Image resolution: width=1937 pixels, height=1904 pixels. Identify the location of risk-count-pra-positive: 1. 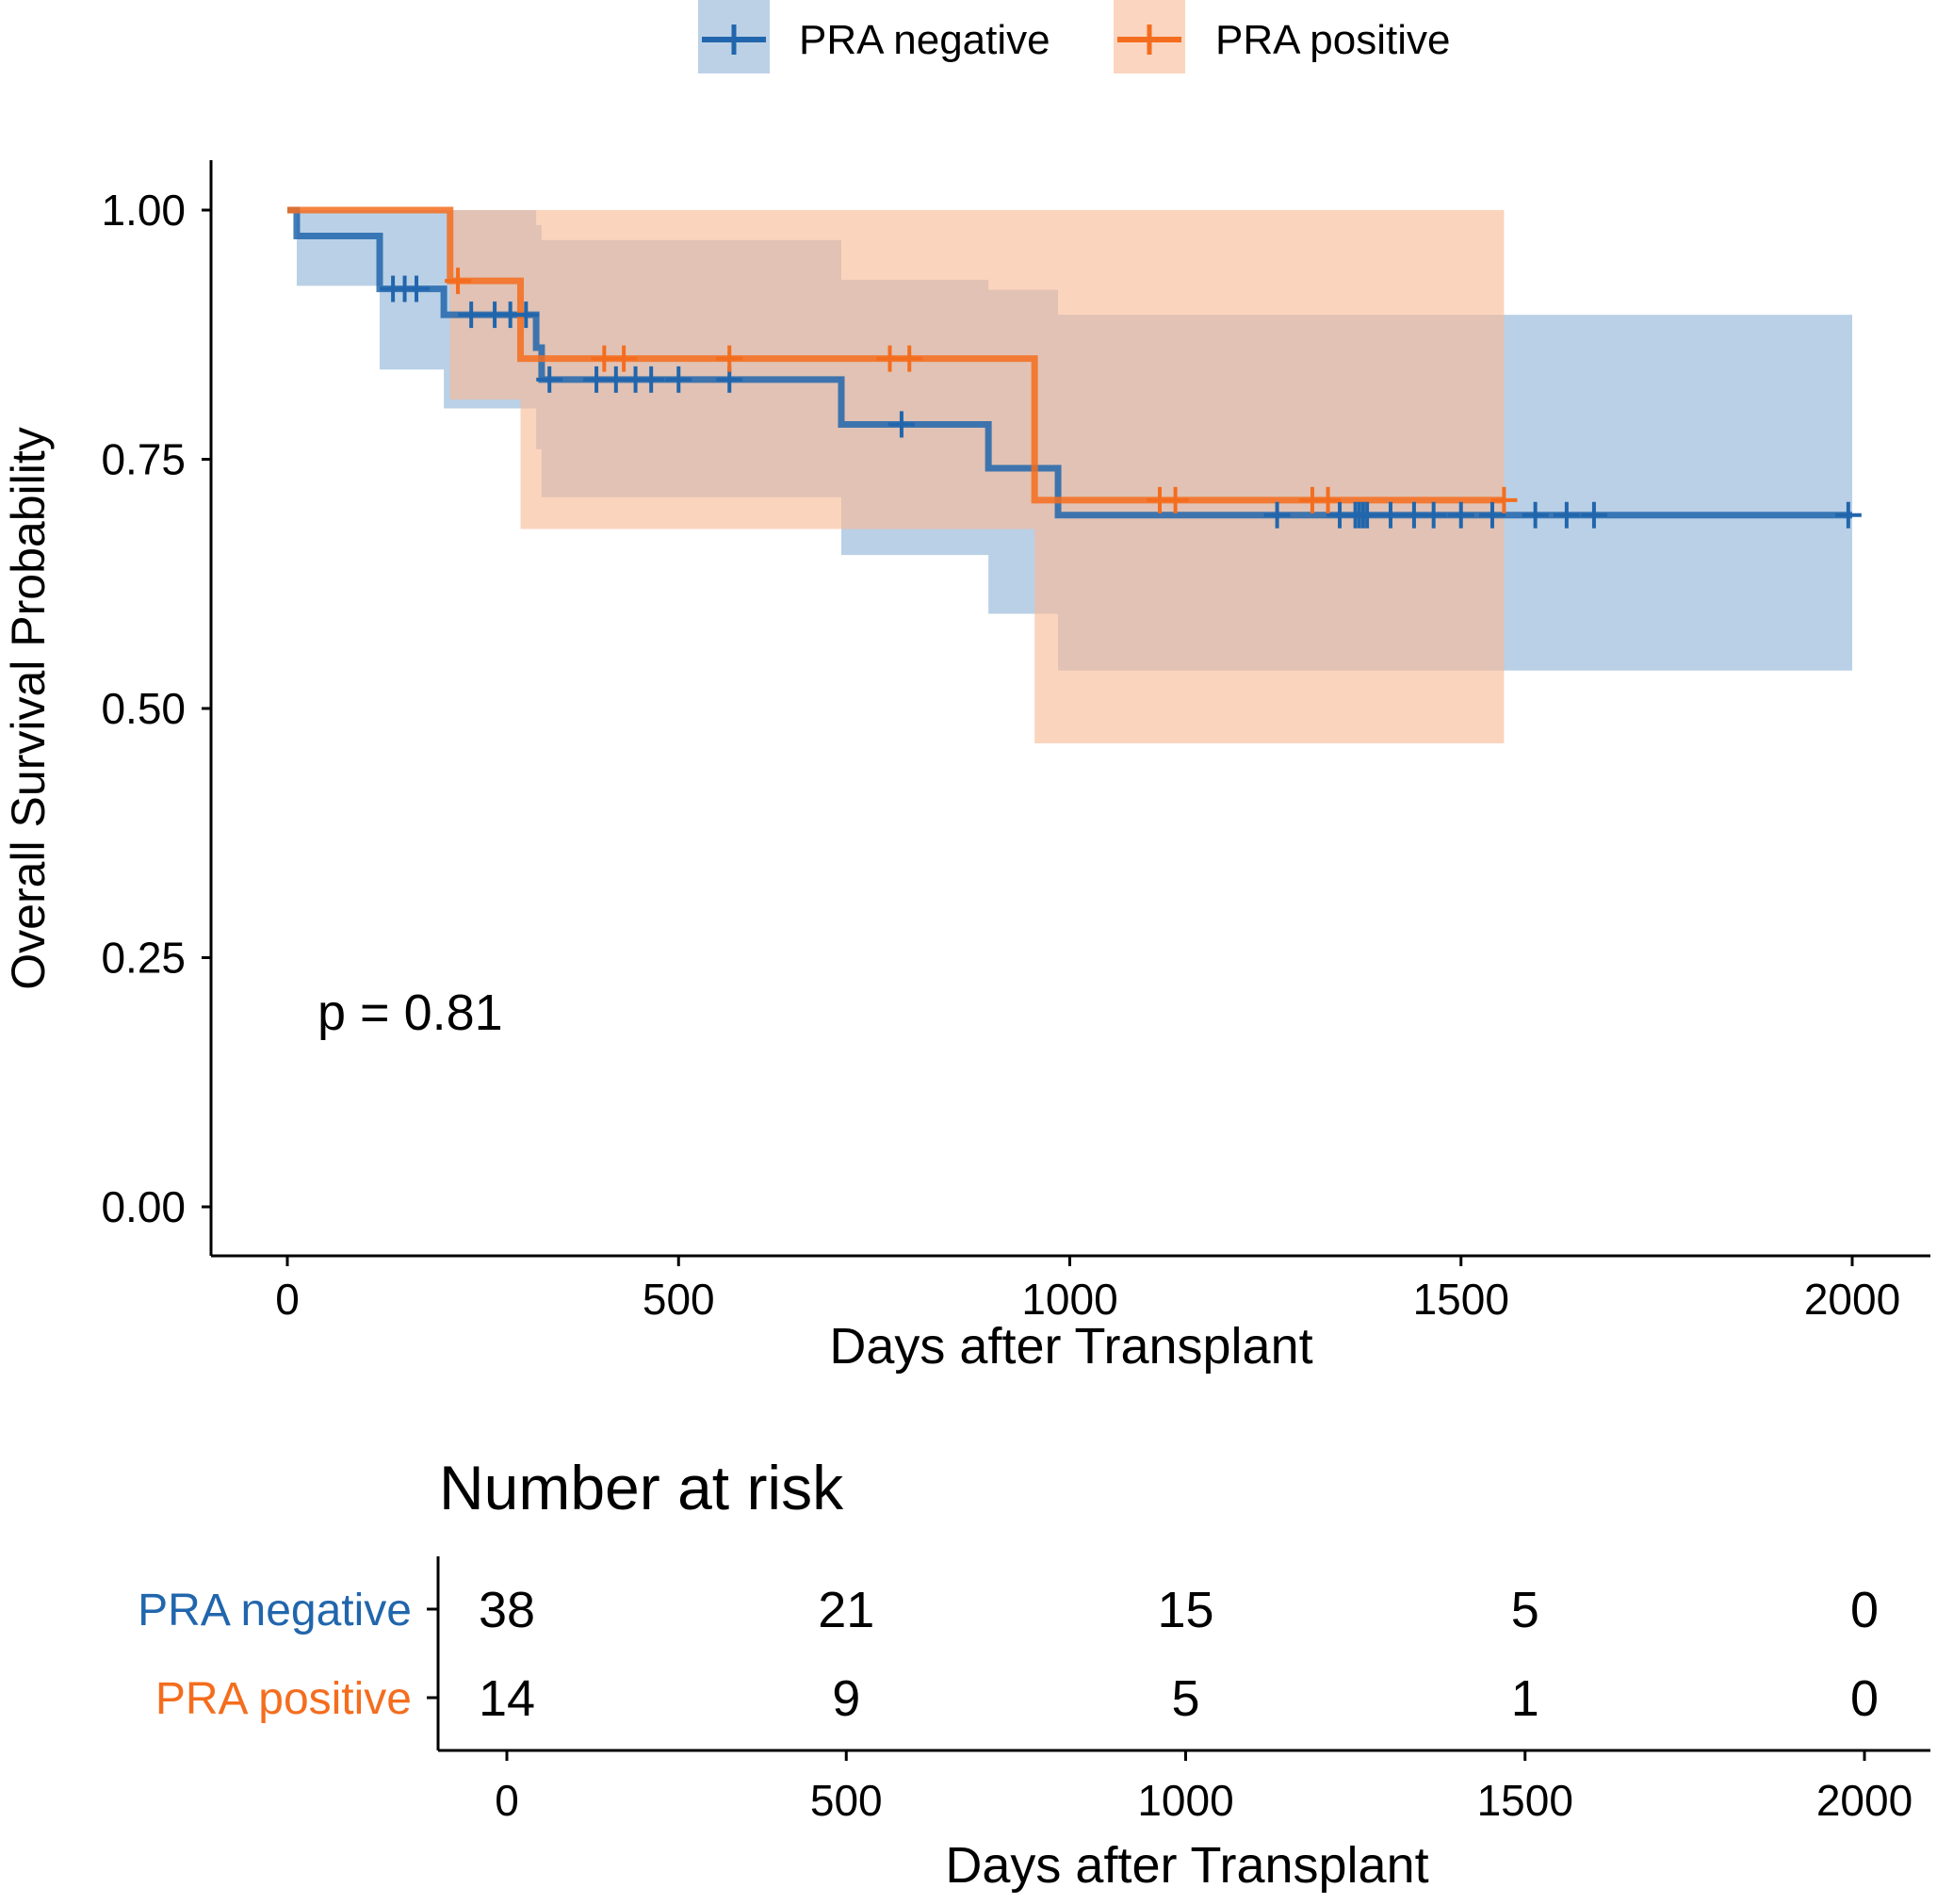
(1525, 1699).